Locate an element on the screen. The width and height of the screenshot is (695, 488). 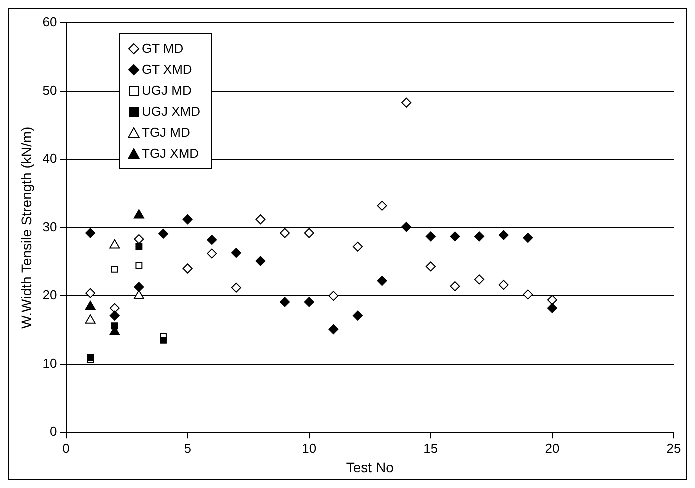
x-tick-label: 20 is located at coordinates (552, 448).